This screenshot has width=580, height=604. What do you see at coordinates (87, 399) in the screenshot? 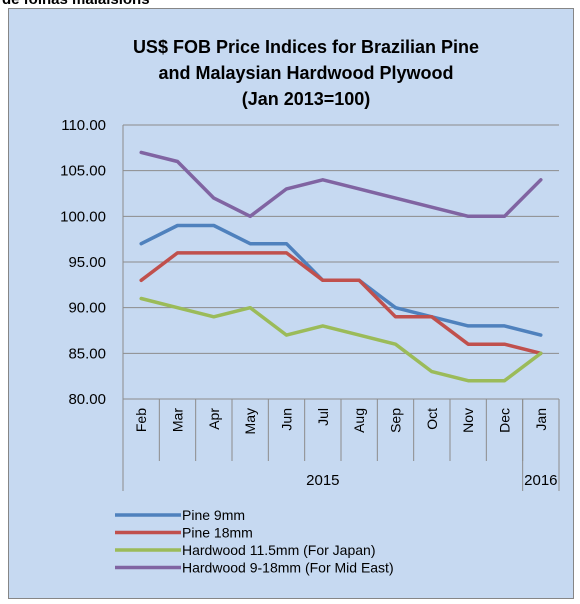
I see `y-tick-label: 80.00` at bounding box center [87, 399].